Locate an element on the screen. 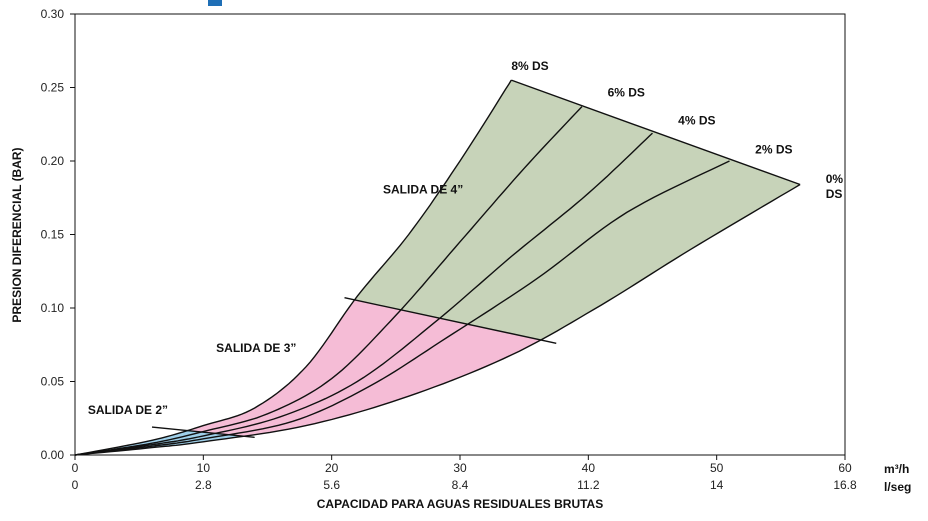 The height and width of the screenshot is (521, 928). y-tick-label: 0.15 is located at coordinates (53, 235).